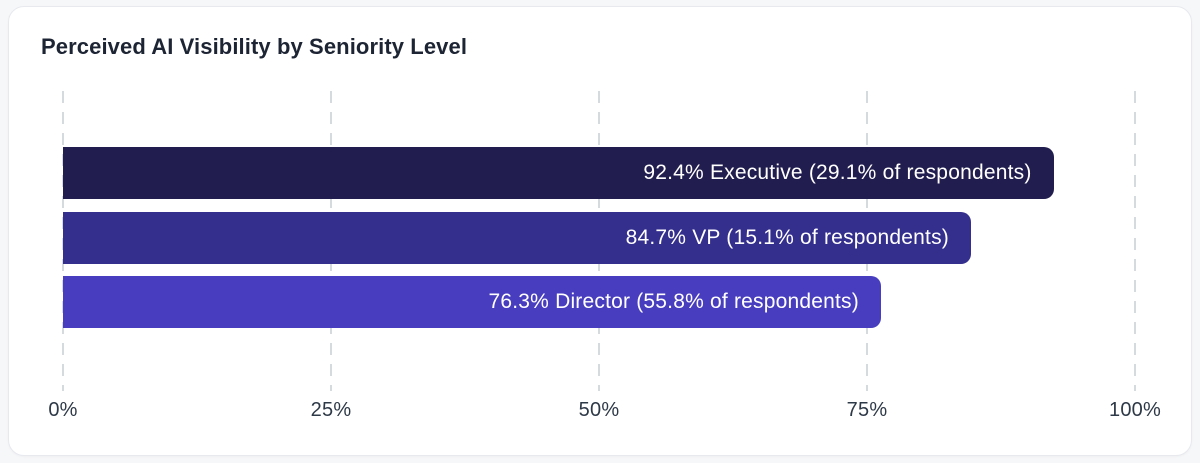 The image size is (1200, 463). Describe the element at coordinates (558, 173) in the screenshot. I see `bar-executive: 92.4% Executive (29.1% of respondents)` at that location.